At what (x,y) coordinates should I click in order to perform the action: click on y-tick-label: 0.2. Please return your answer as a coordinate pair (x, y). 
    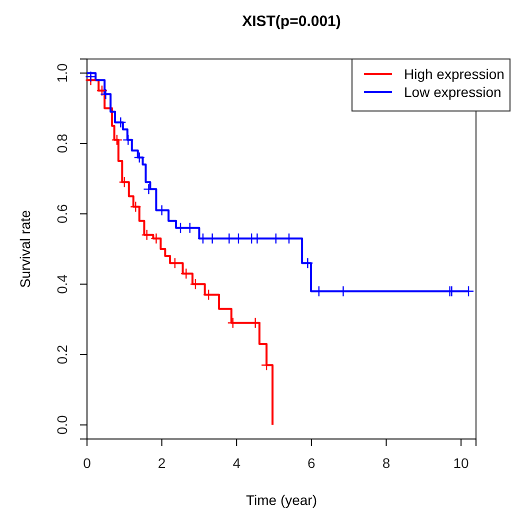
    Looking at the image, I should click on (62, 354).